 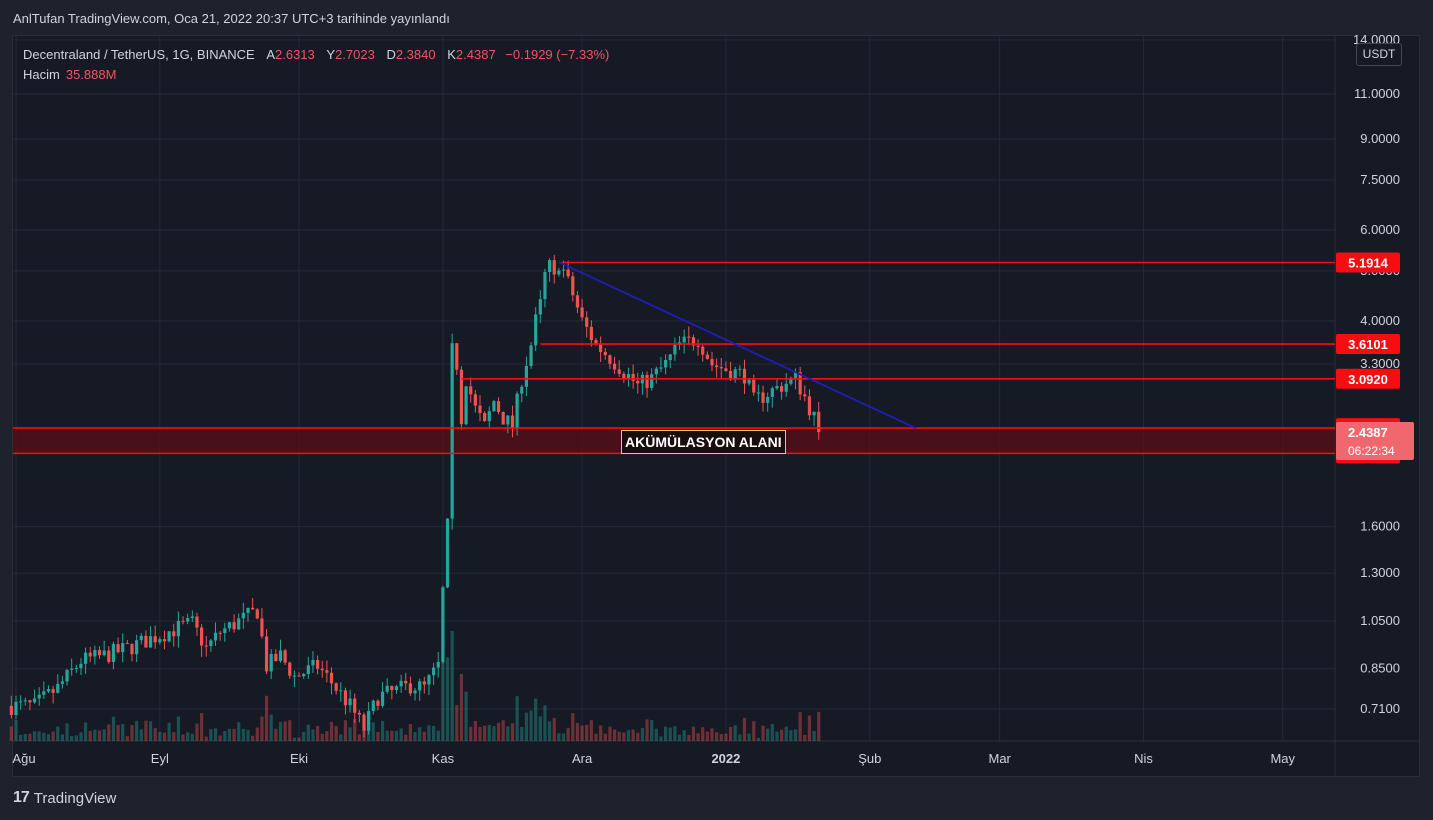 What do you see at coordinates (1282, 758) in the screenshot?
I see `time-tick-label: May` at bounding box center [1282, 758].